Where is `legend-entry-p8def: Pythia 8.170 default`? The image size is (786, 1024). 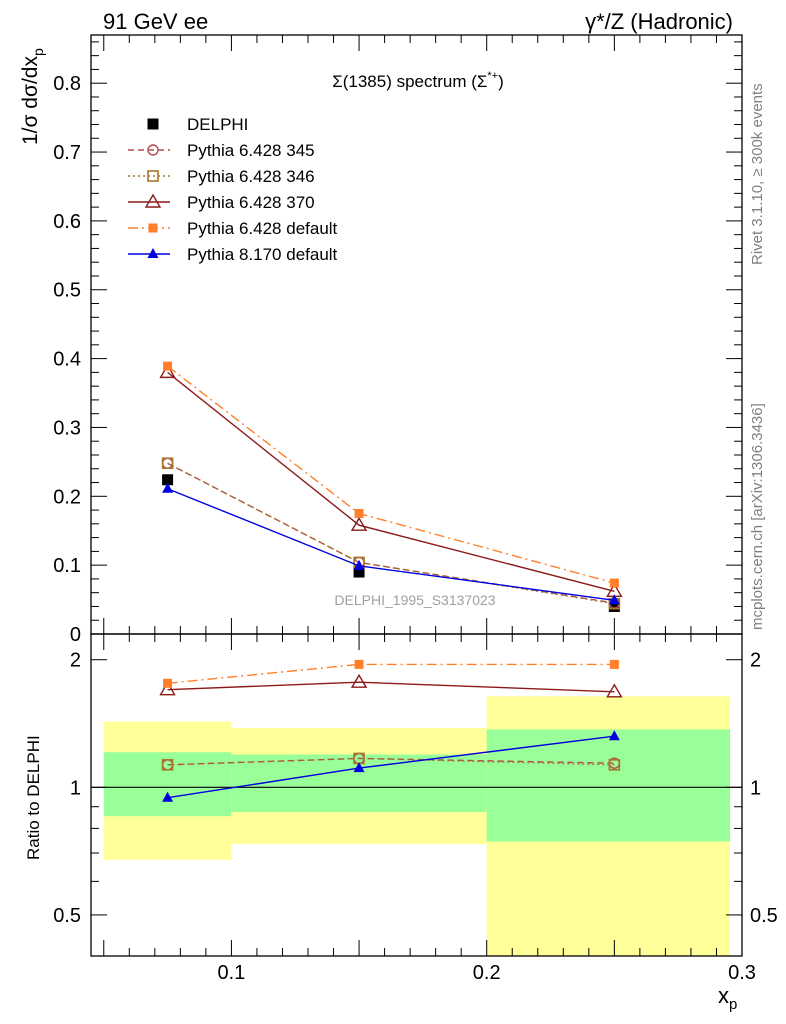
legend-entry-p8def: Pythia 8.170 default is located at coordinates (233, 254).